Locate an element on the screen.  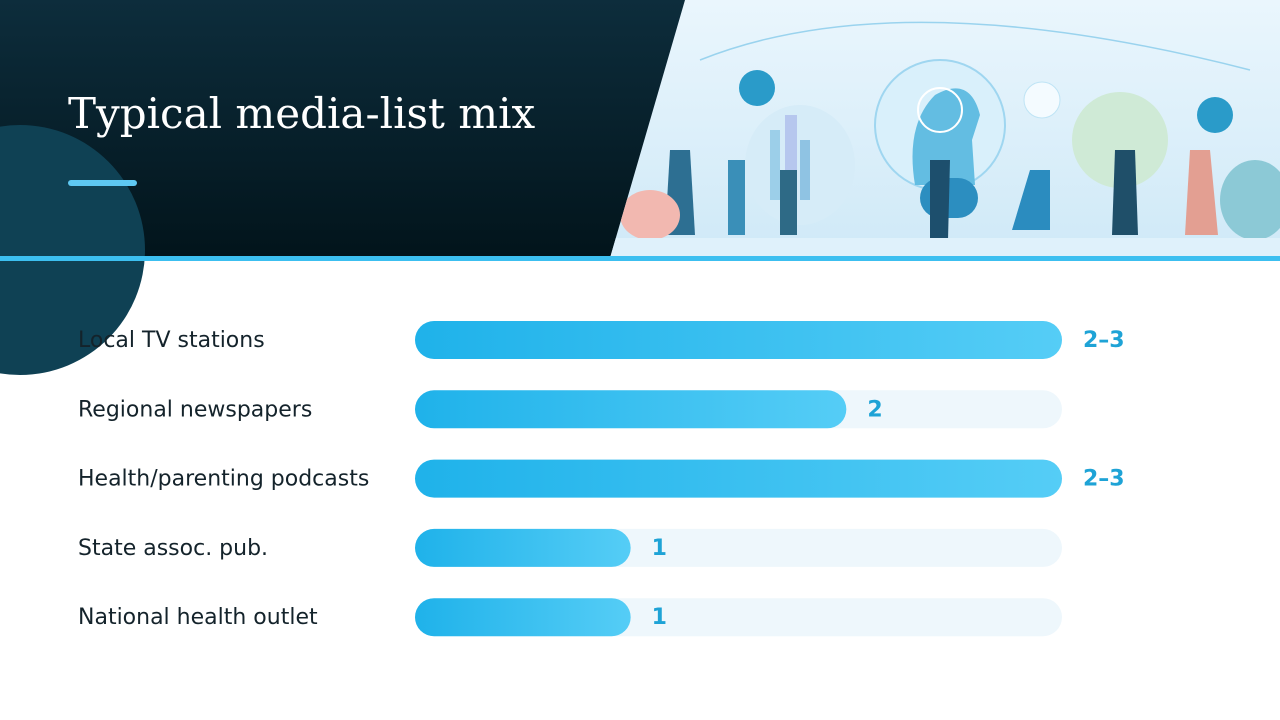
category-label: Local TV stations is located at coordinates (171, 340).